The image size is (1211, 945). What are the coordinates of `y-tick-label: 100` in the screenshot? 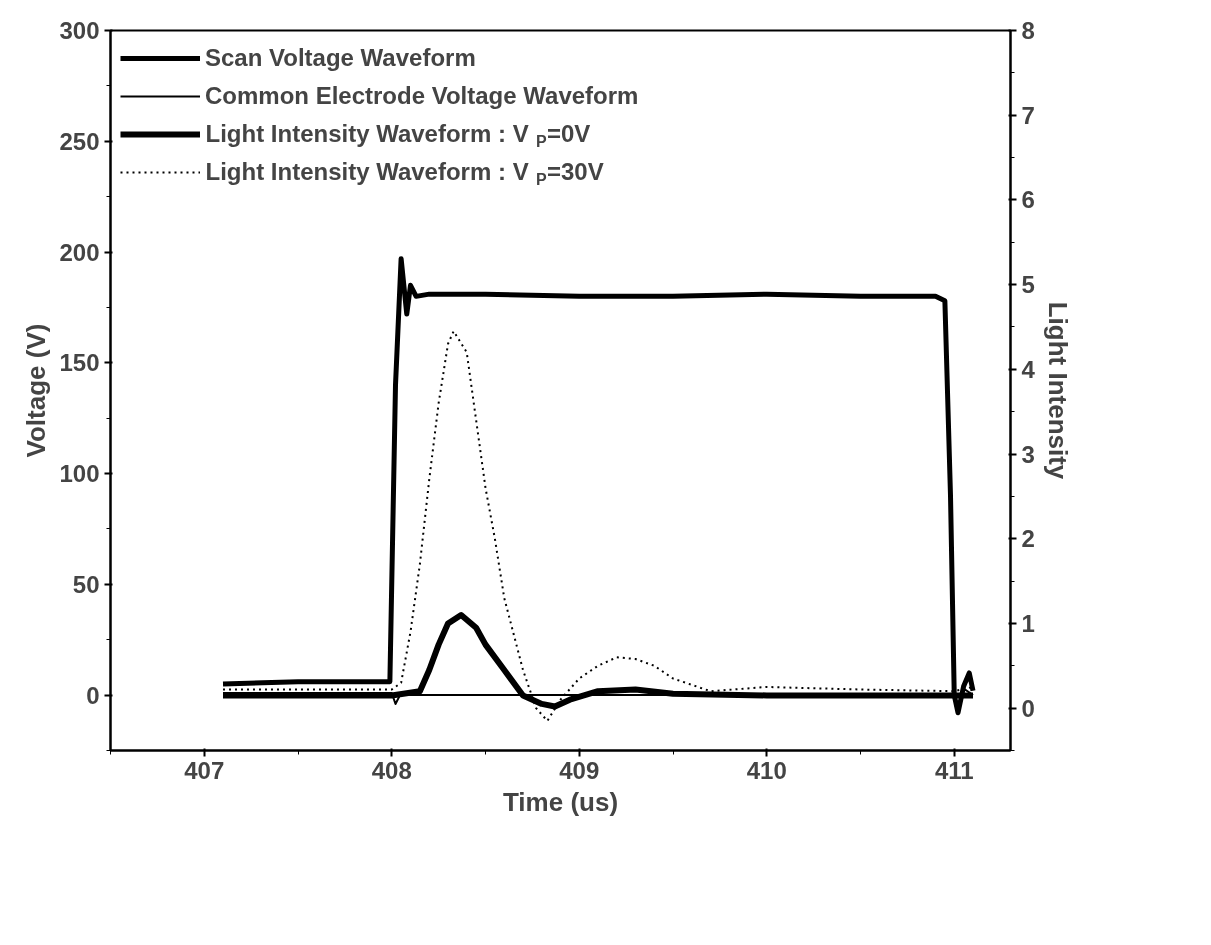 It's located at (79, 474).